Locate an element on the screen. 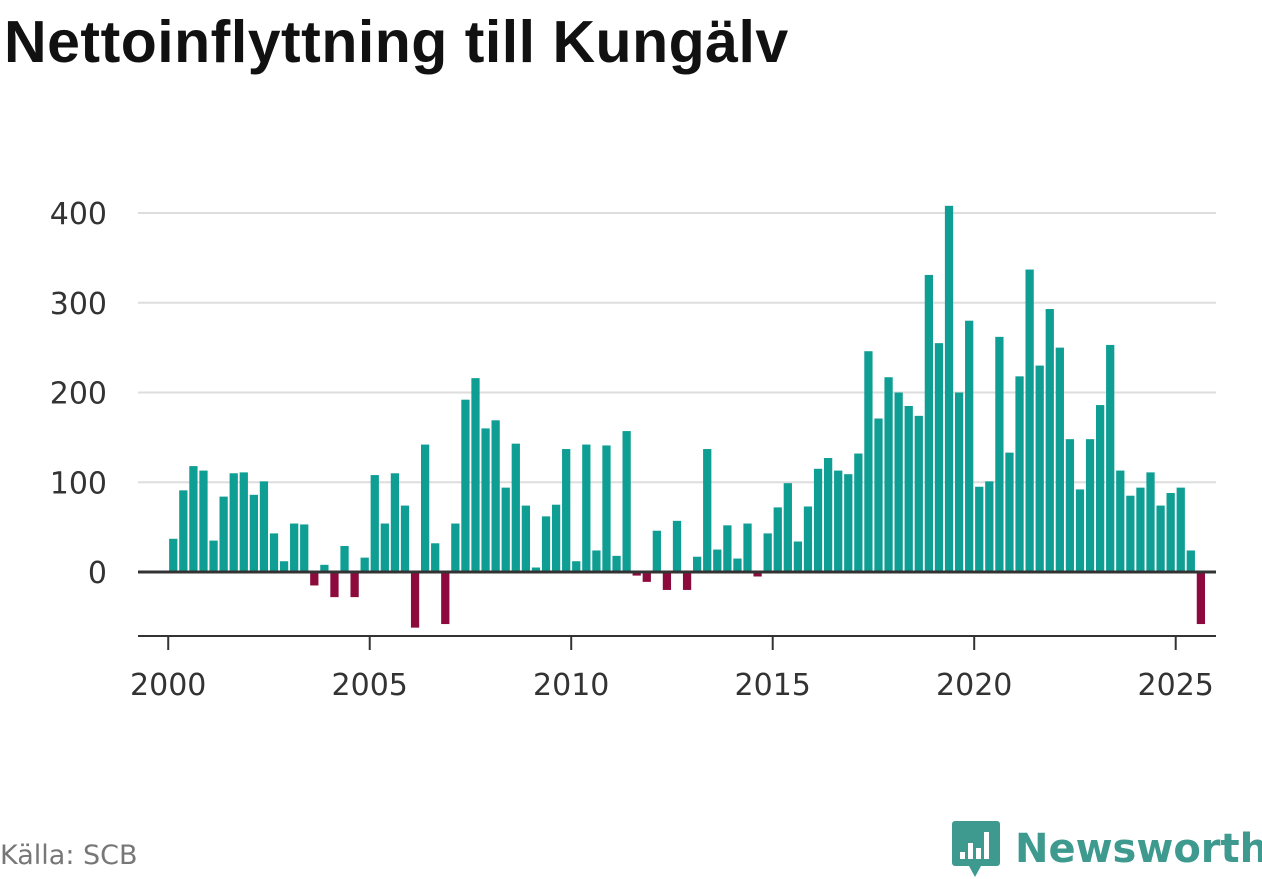 The width and height of the screenshot is (1262, 879). y-tick-labels: 0 100 200 300 400 is located at coordinates (78, 394).